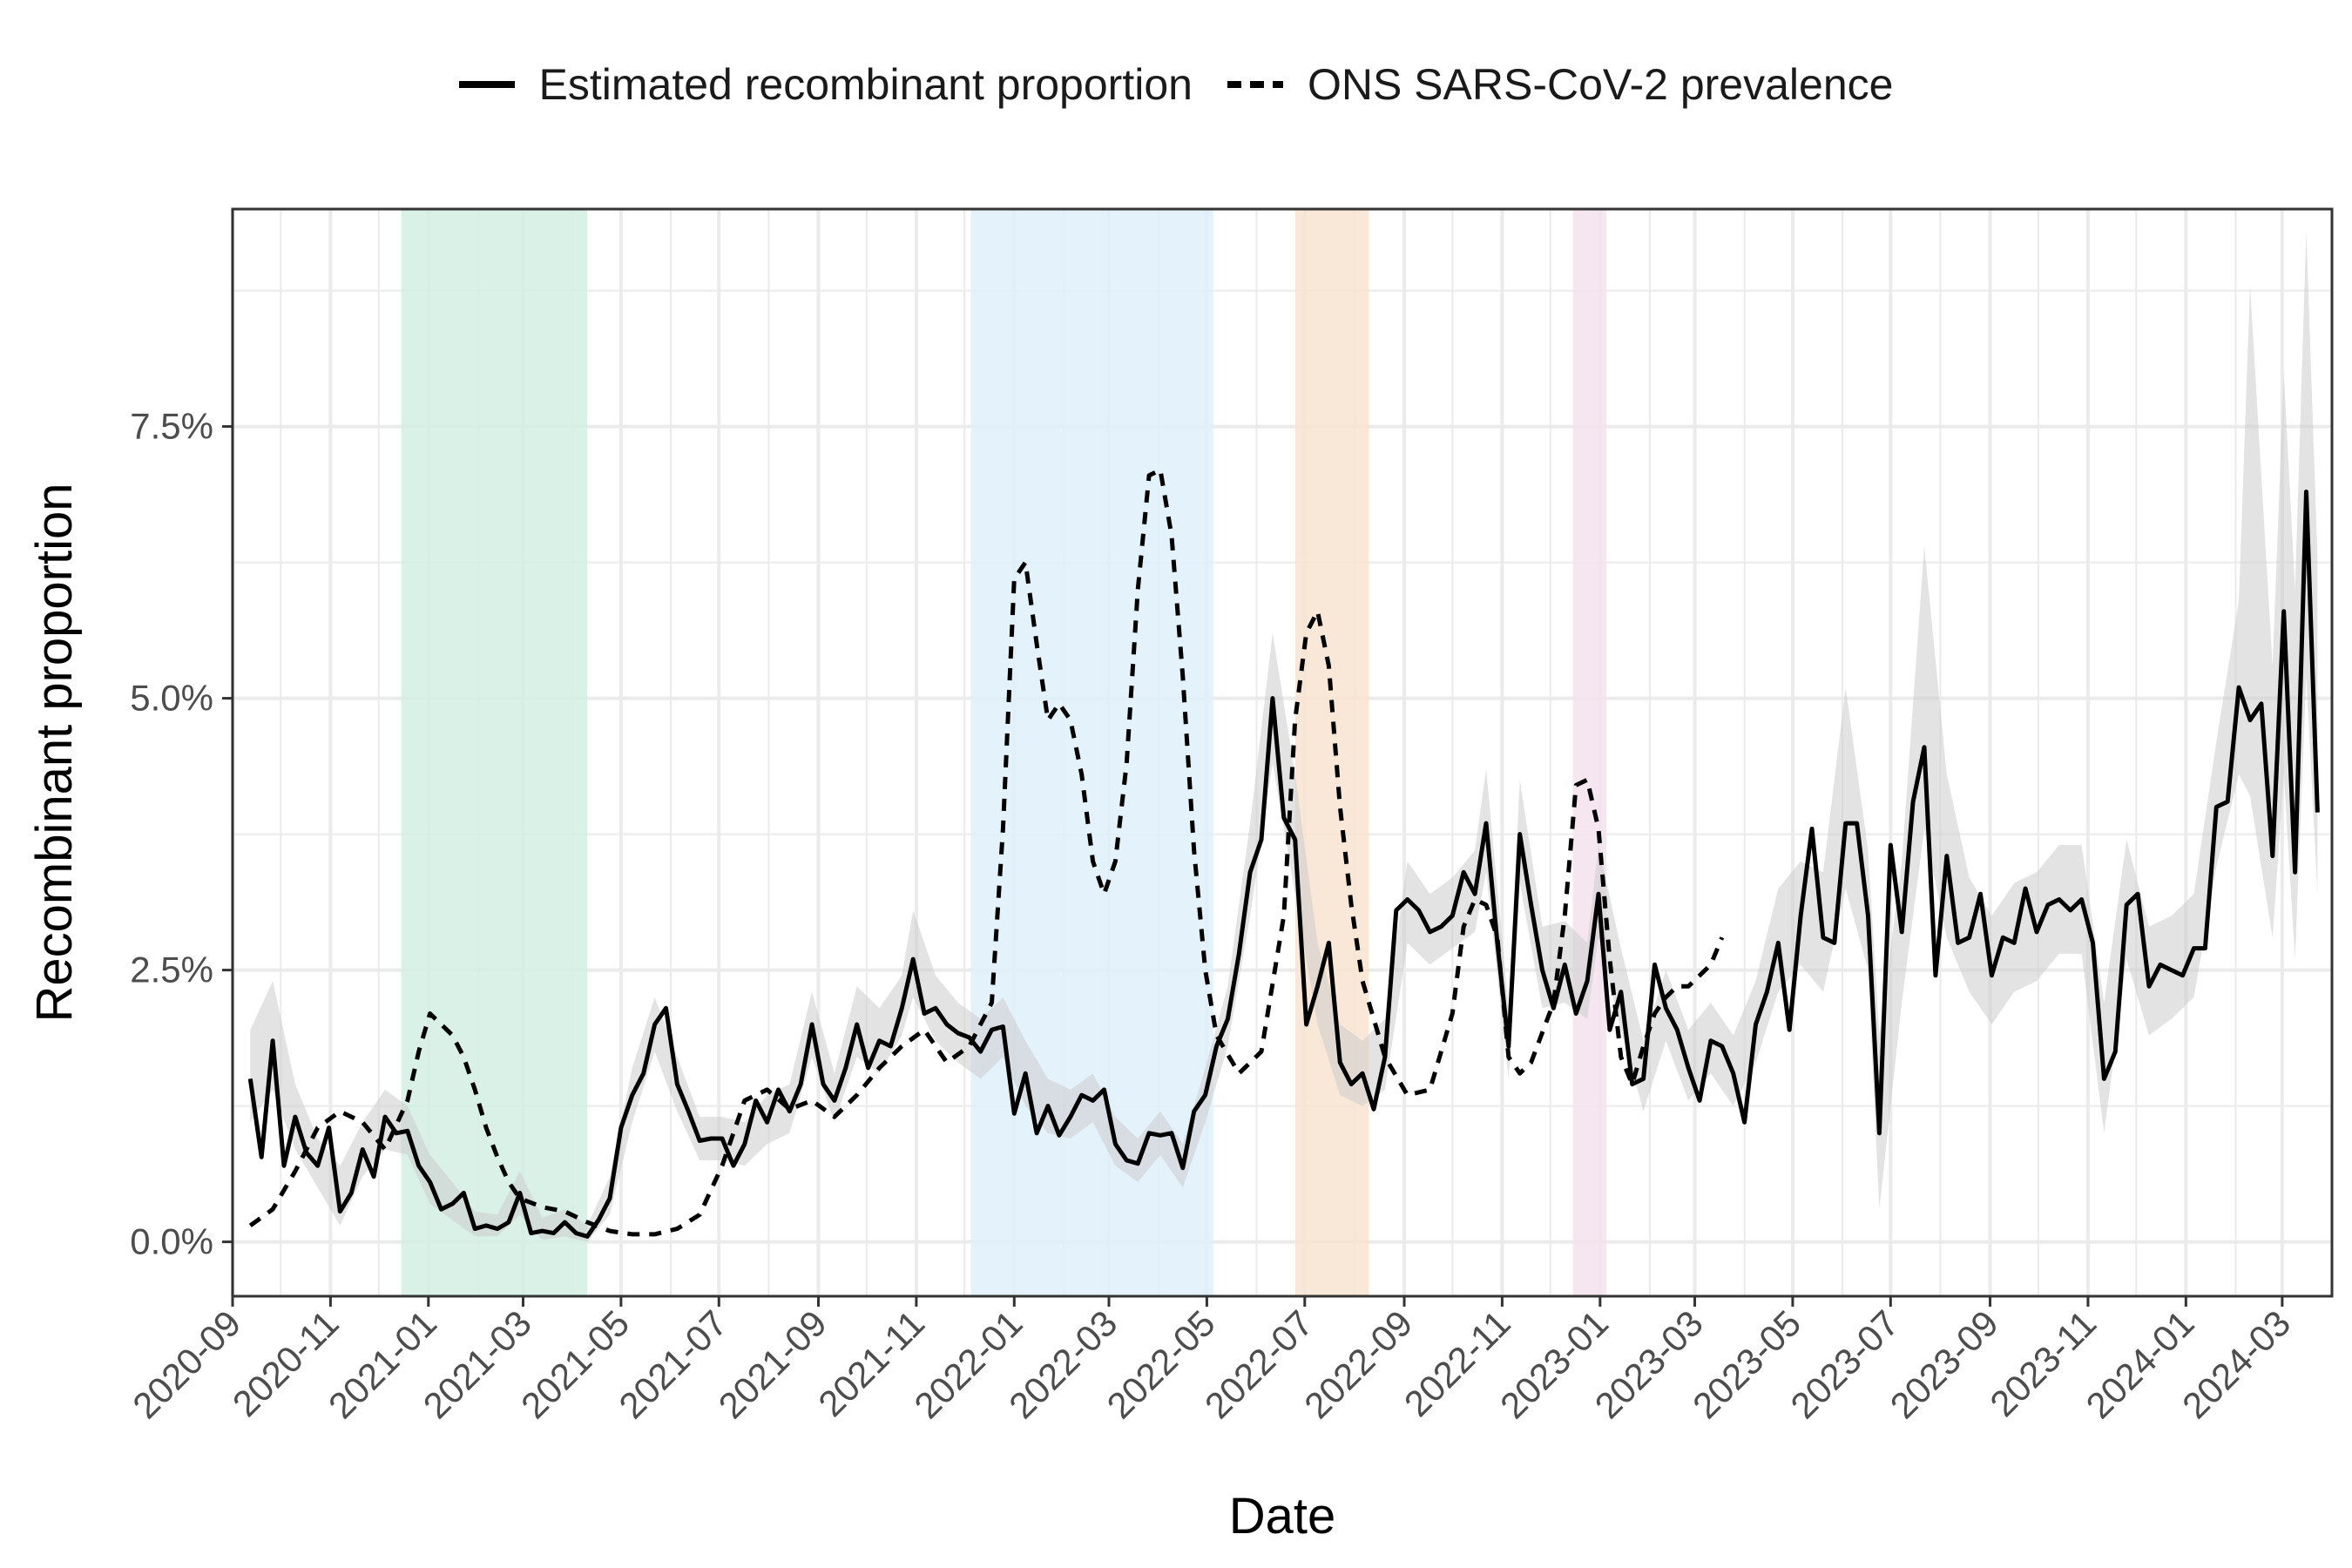  Describe the element at coordinates (1259, 1364) in the screenshot. I see `x-tick-label: 2022-07` at that location.